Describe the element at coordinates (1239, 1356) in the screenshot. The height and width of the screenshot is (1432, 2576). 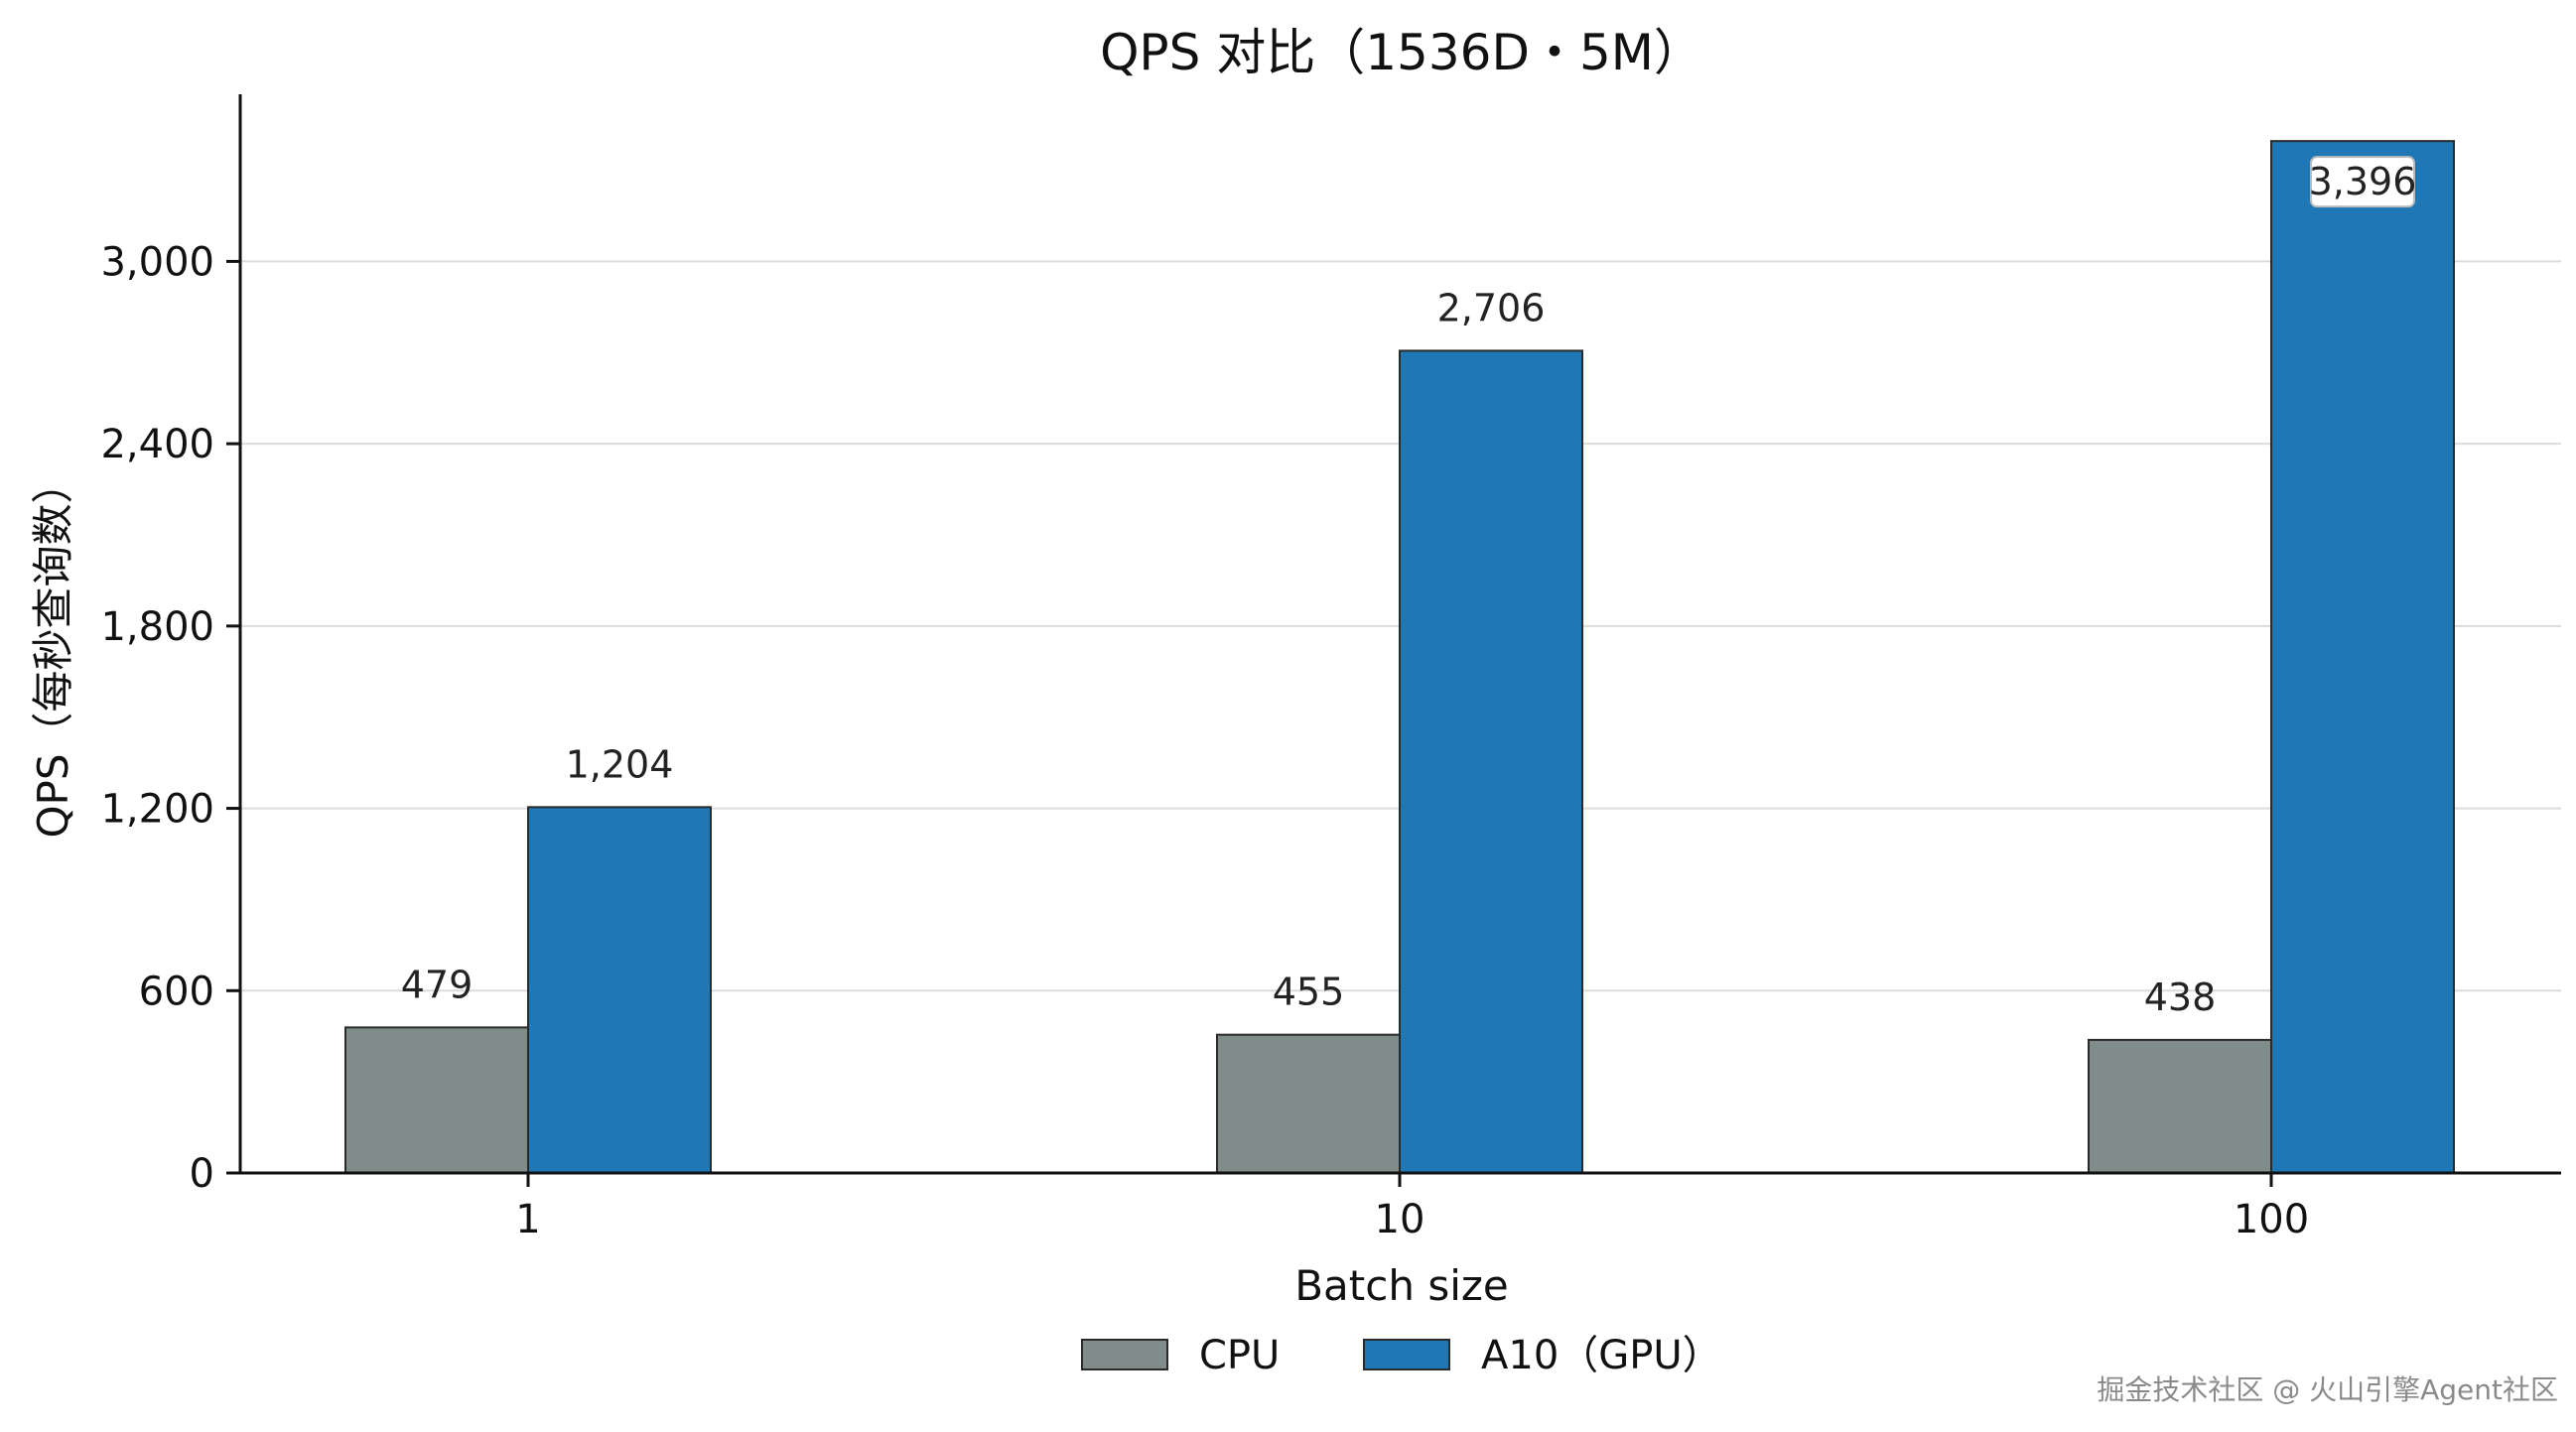
I see `legend-label-cpu: CPU` at that location.